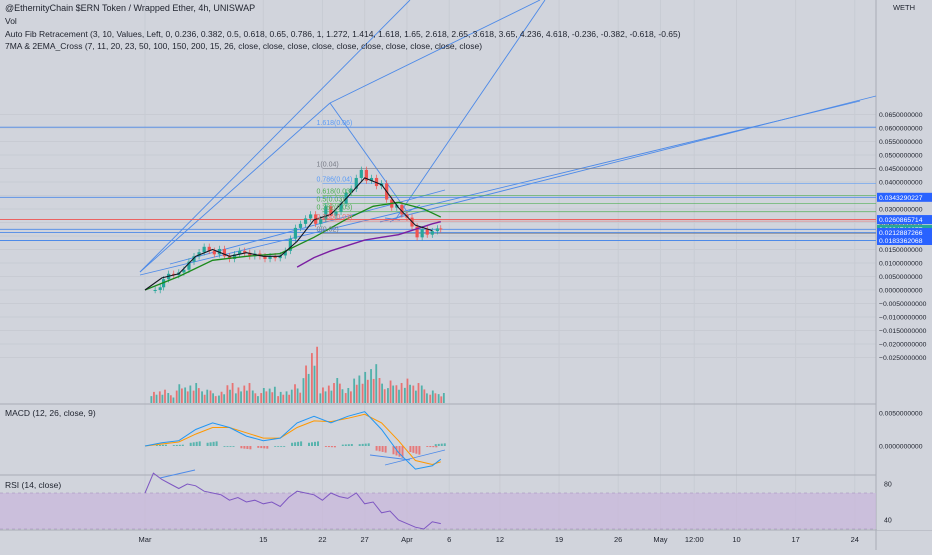 This screenshot has width=932, height=555. Describe the element at coordinates (903, 331) in the screenshot. I see `price-tick-label: −0.0150000000` at that location.